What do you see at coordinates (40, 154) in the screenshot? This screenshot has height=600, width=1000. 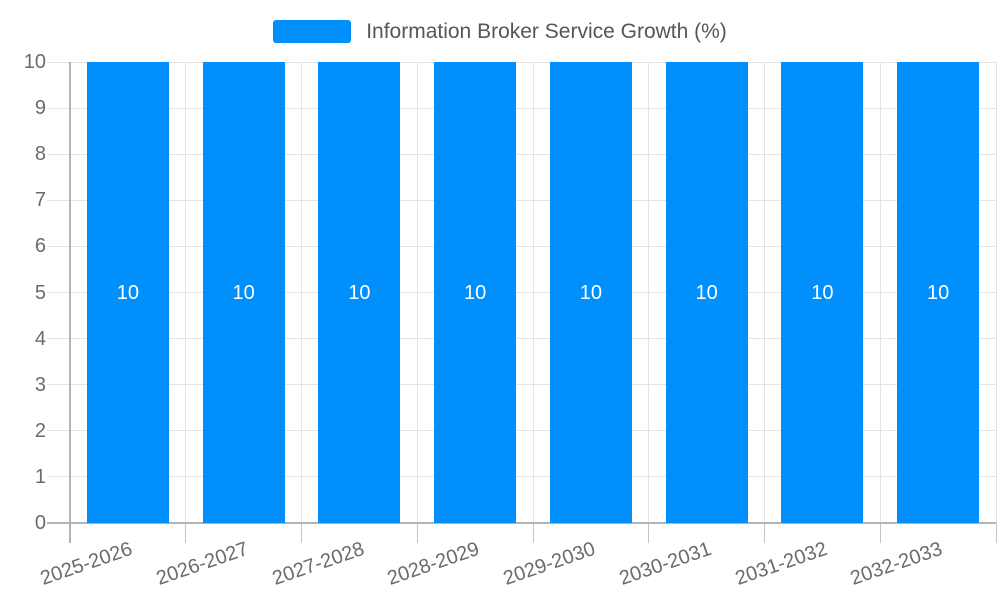 I see `y-axis-label: 8` at bounding box center [40, 154].